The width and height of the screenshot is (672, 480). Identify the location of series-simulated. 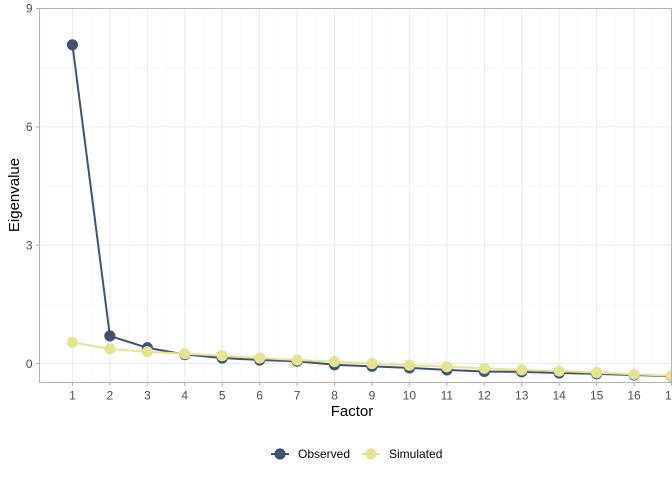
(369, 359).